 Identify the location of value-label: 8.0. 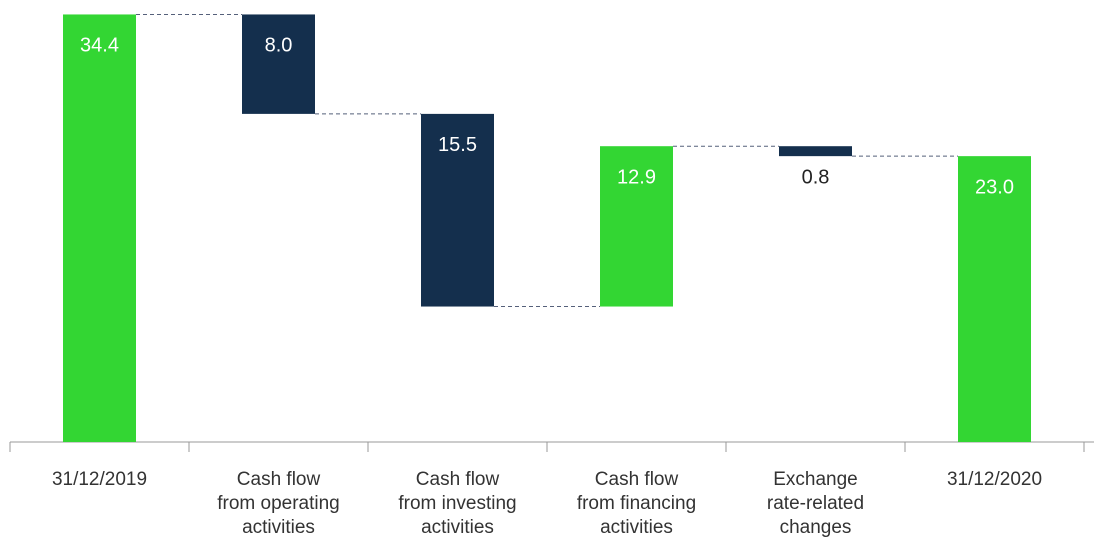
(279, 46).